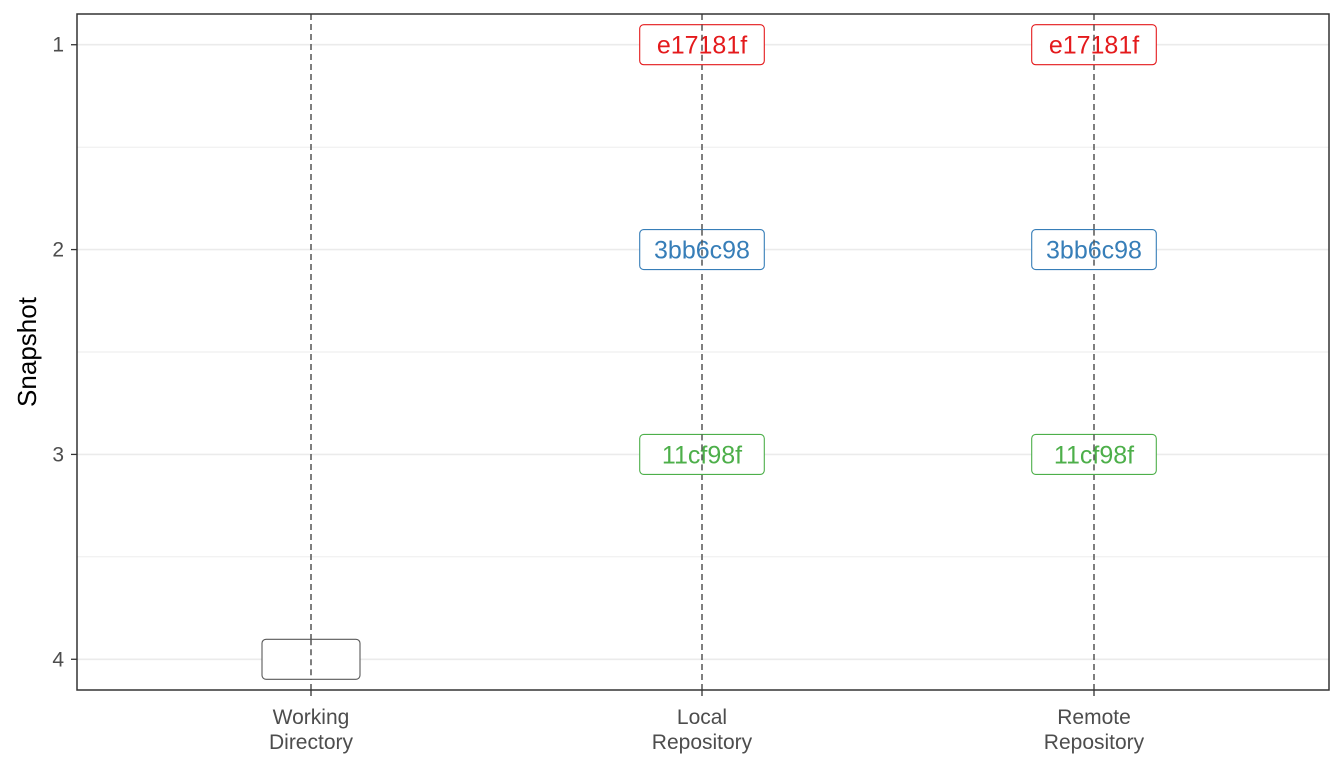  Describe the element at coordinates (1094, 717) in the screenshot. I see `x-tick-label: Remote` at that location.